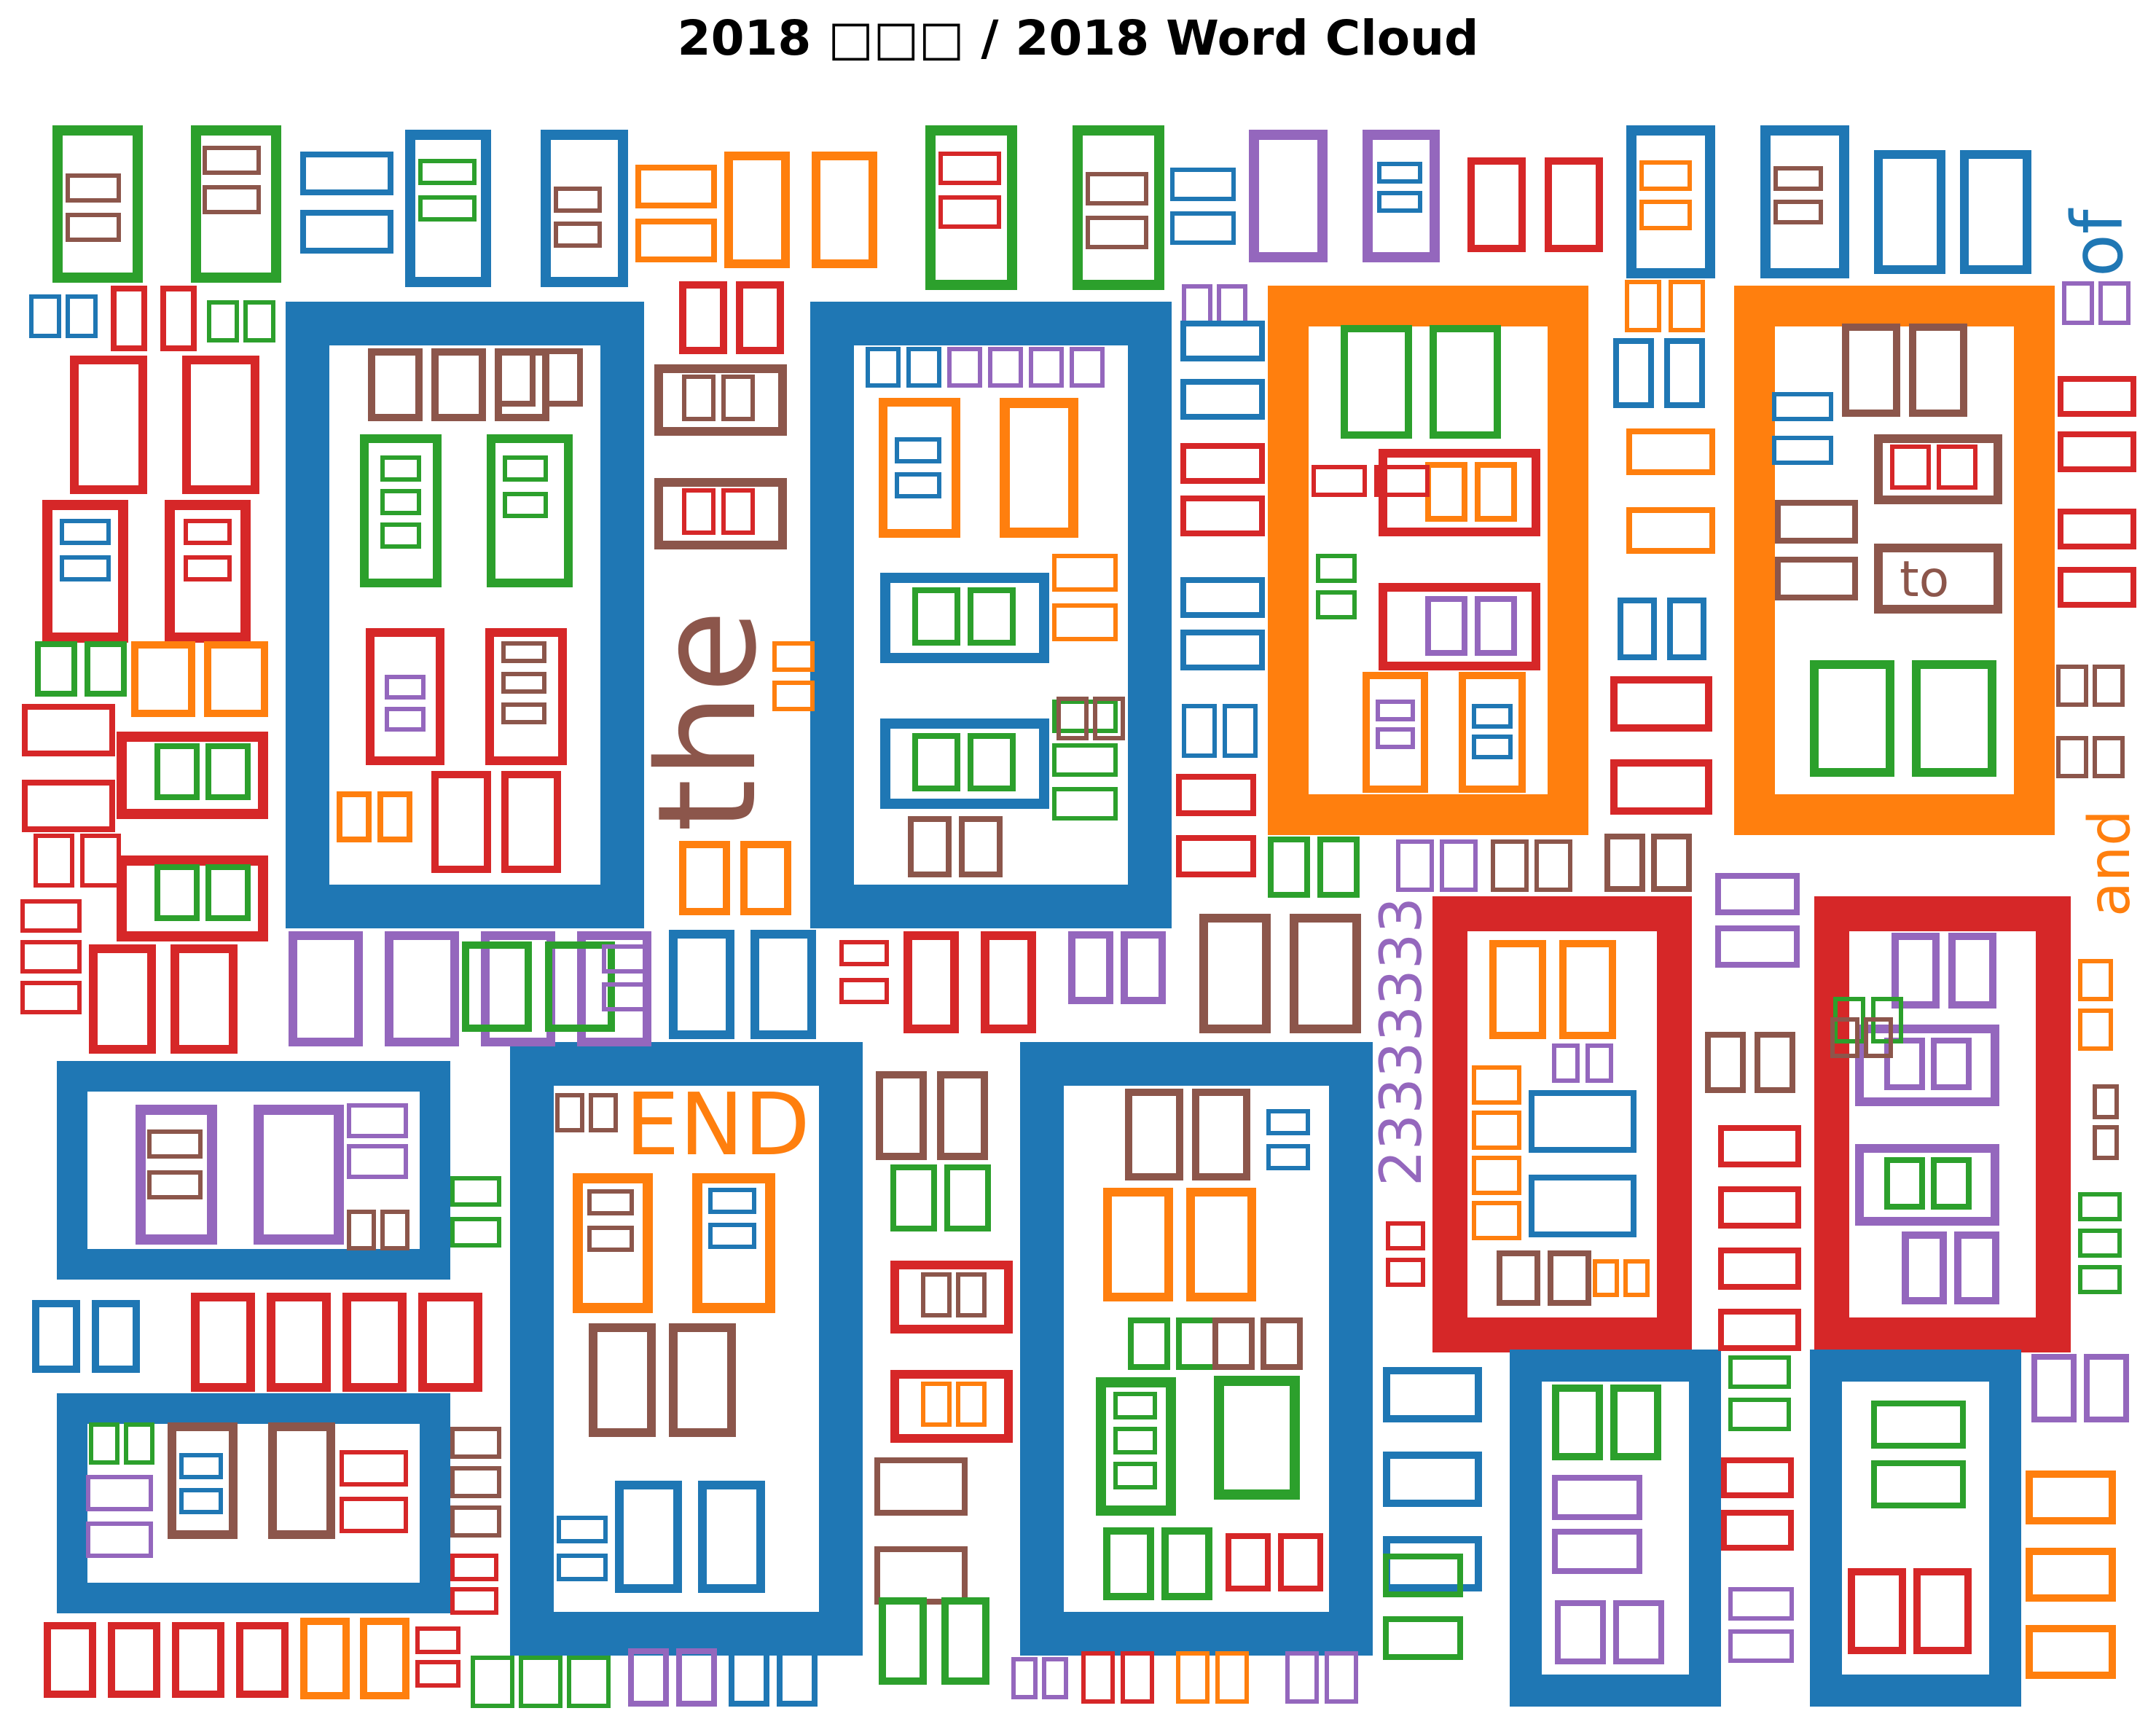  What do you see at coordinates (1402, 1041) in the screenshot?
I see `cloud-word-23333333: 23333333` at bounding box center [1402, 1041].